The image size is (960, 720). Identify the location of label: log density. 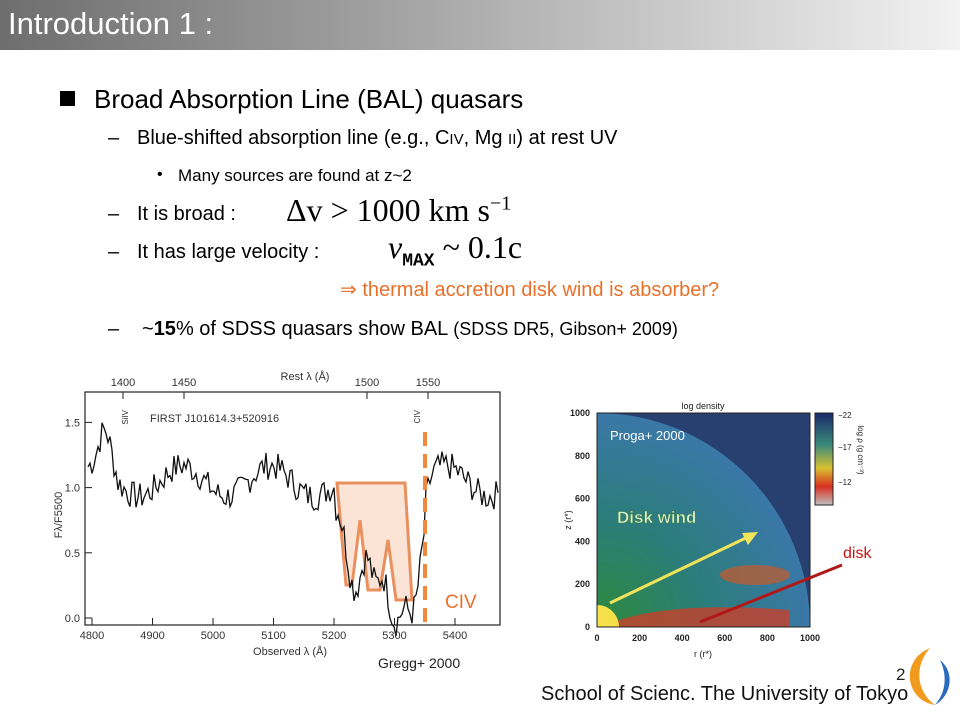
(703, 406).